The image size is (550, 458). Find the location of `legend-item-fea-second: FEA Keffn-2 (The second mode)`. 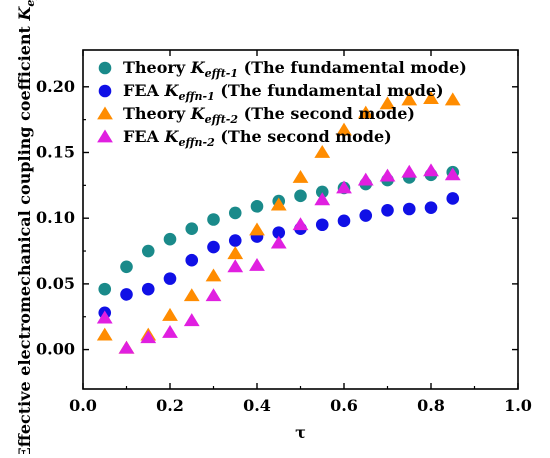

legend-item-fea-second: FEA Keffn-2 (The second mode) is located at coordinates (244, 138).